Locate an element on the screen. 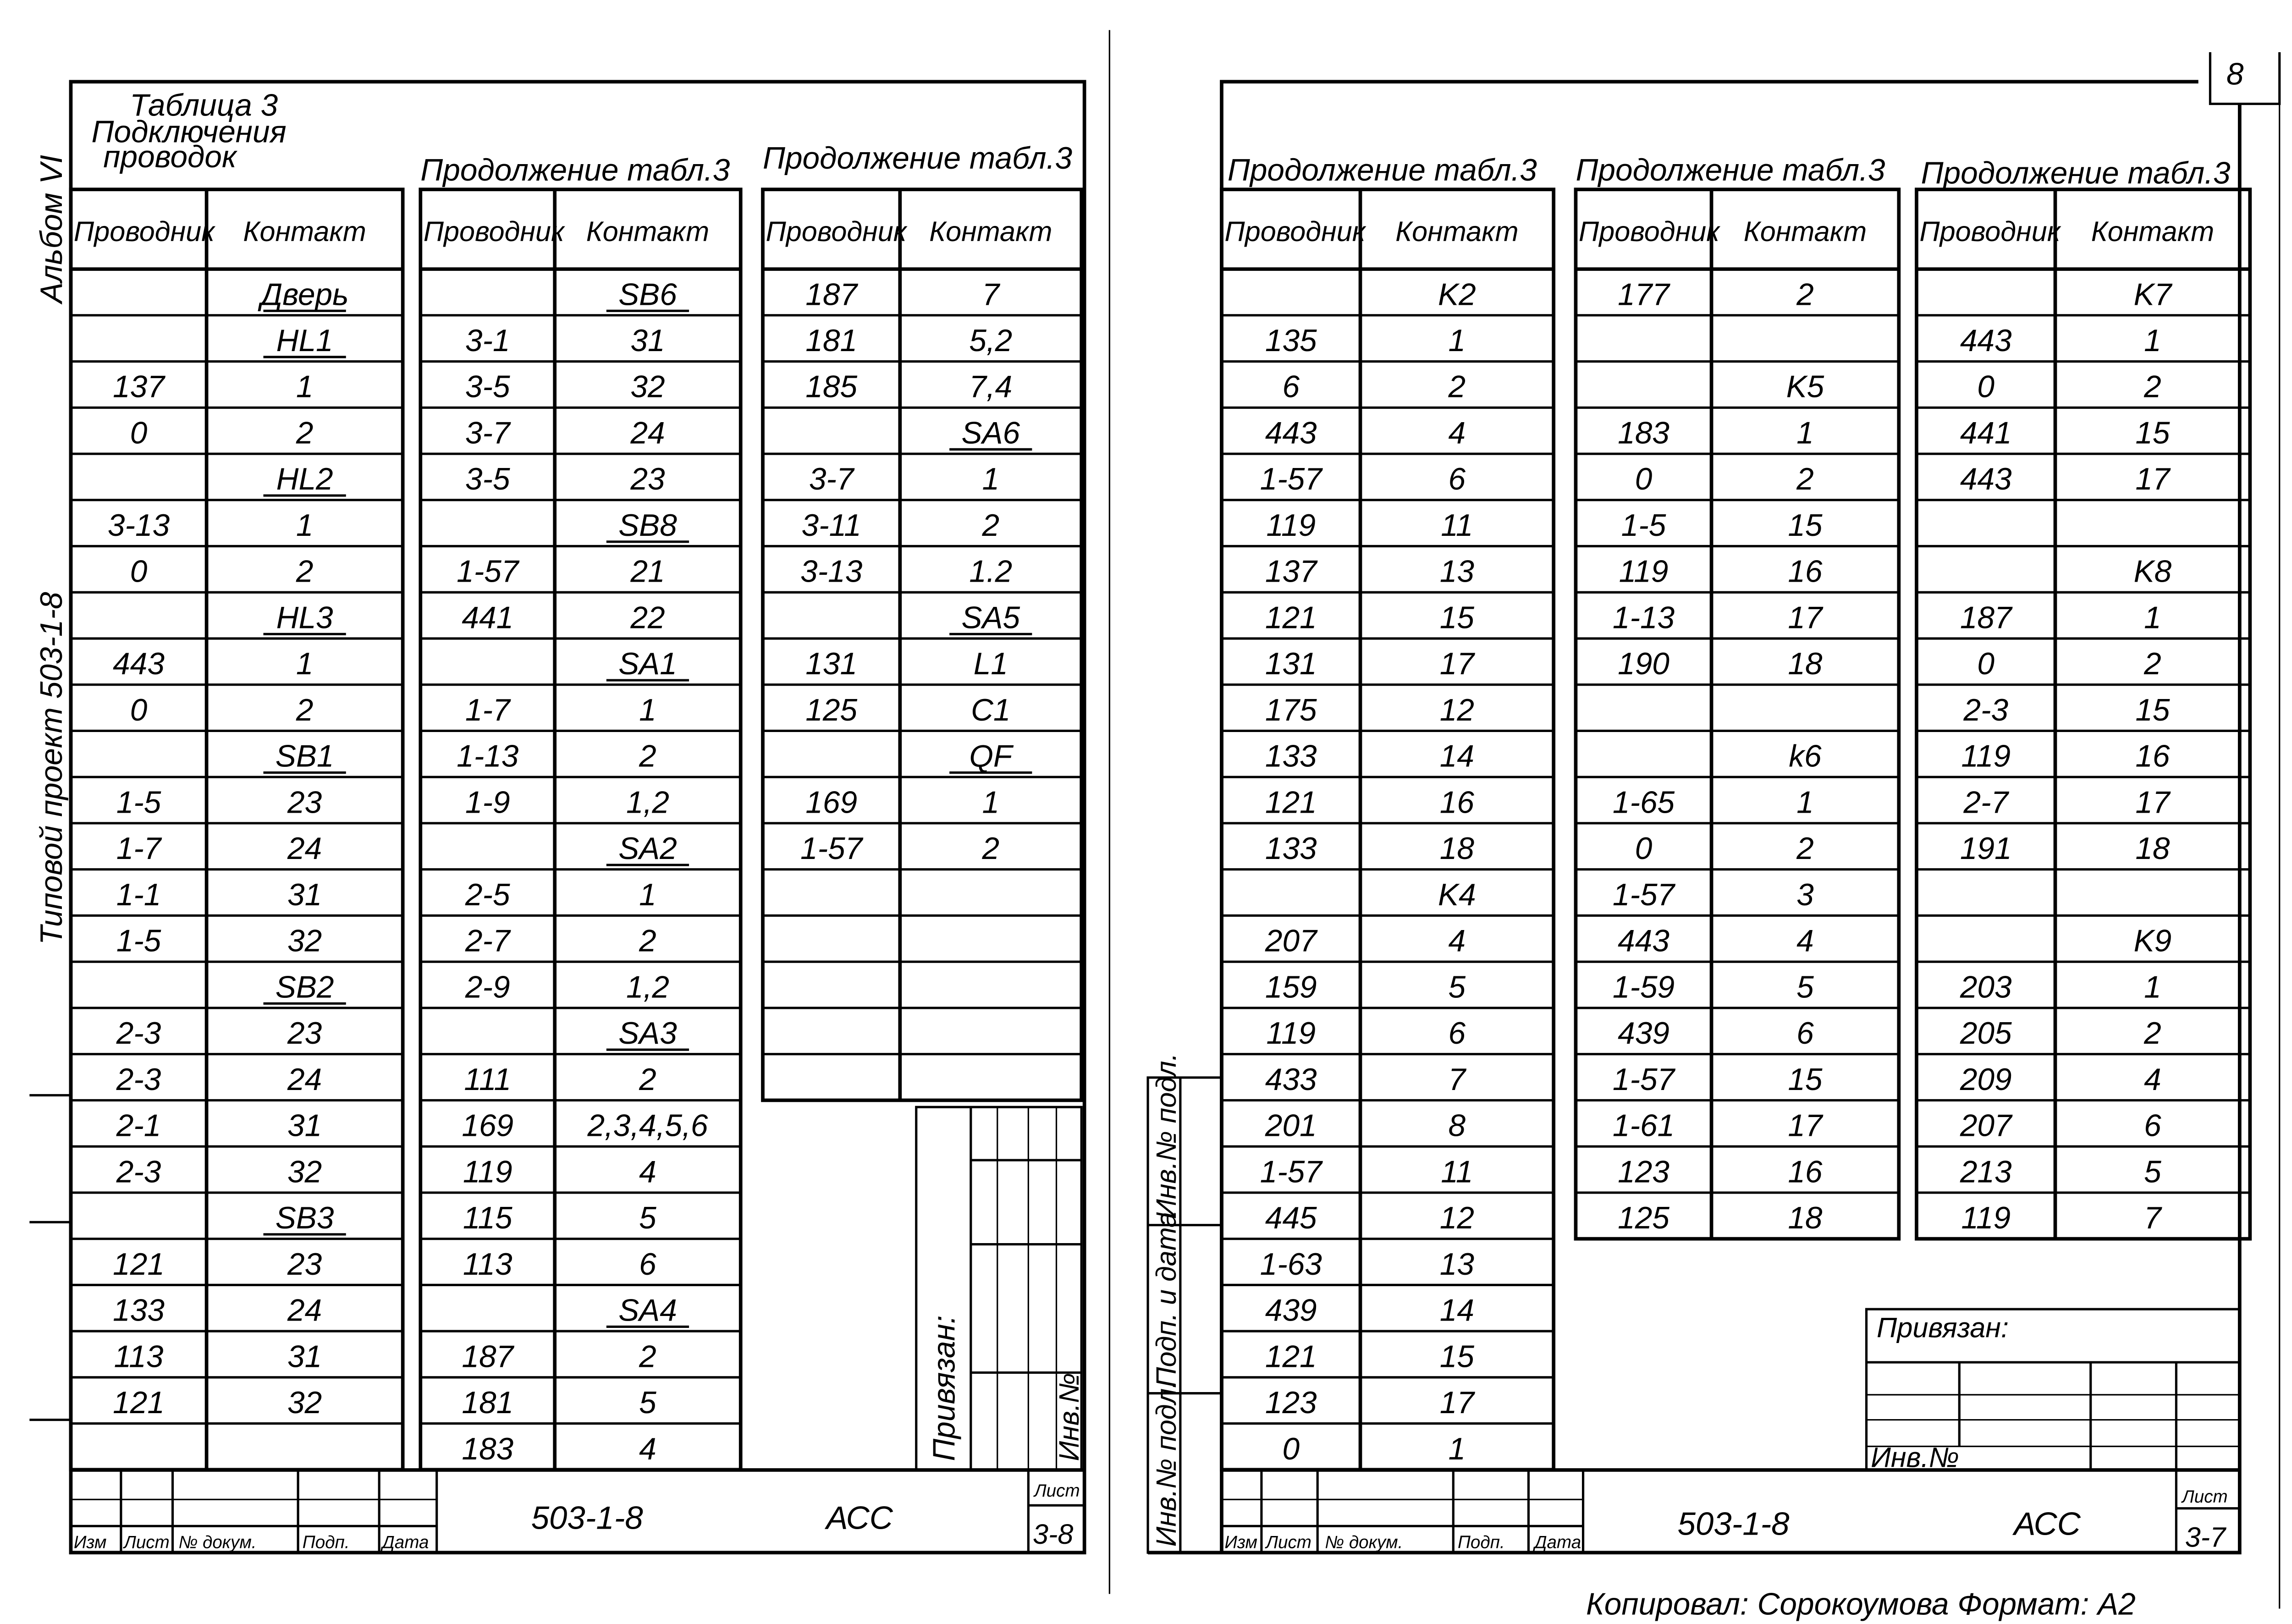 This screenshot has width=2292, height=1624. doc-code: АСС is located at coordinates (2046, 1524).